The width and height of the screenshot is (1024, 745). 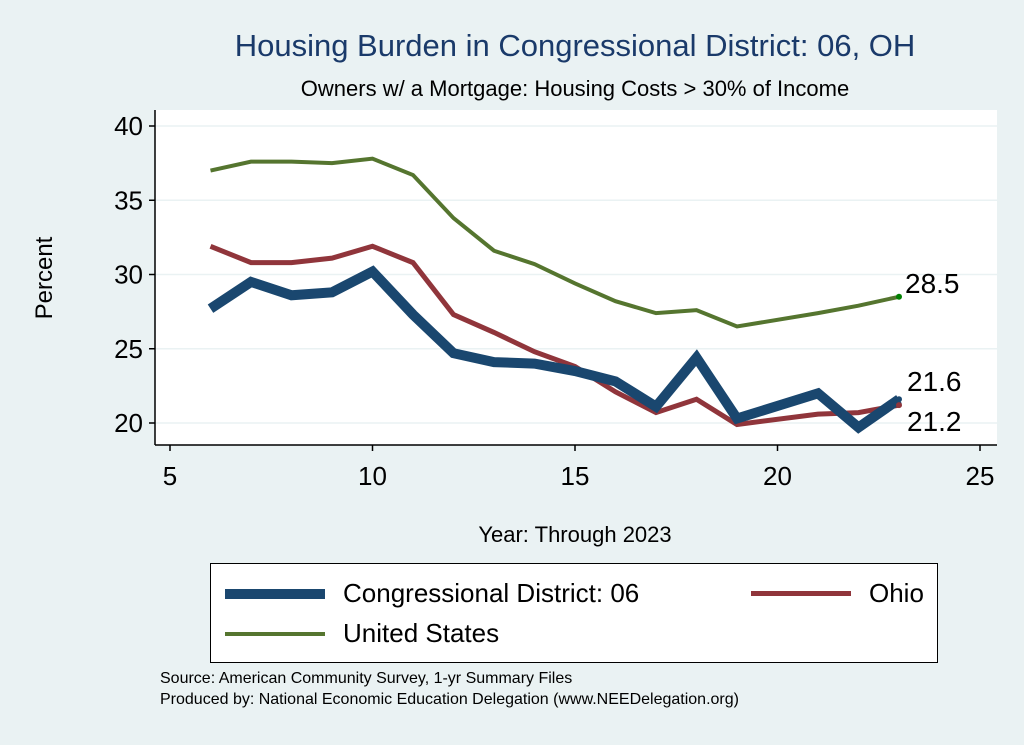 What do you see at coordinates (44, 277) in the screenshot?
I see `y-axis-label: Percent` at bounding box center [44, 277].